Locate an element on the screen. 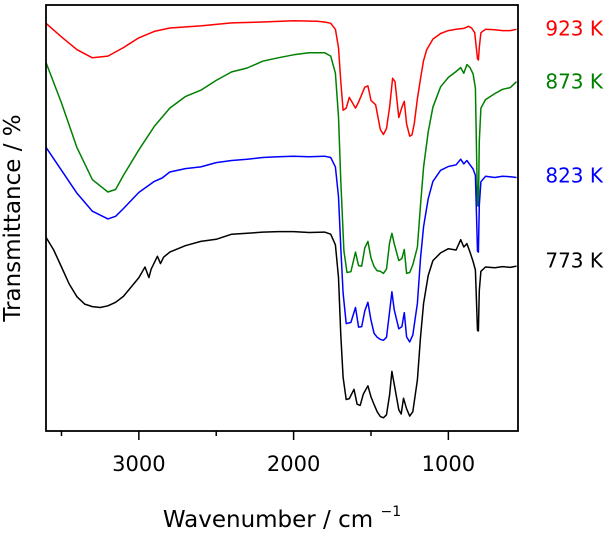  series-label-layer: 923 K 873 K 823 K 773 K is located at coordinates (574, 144).